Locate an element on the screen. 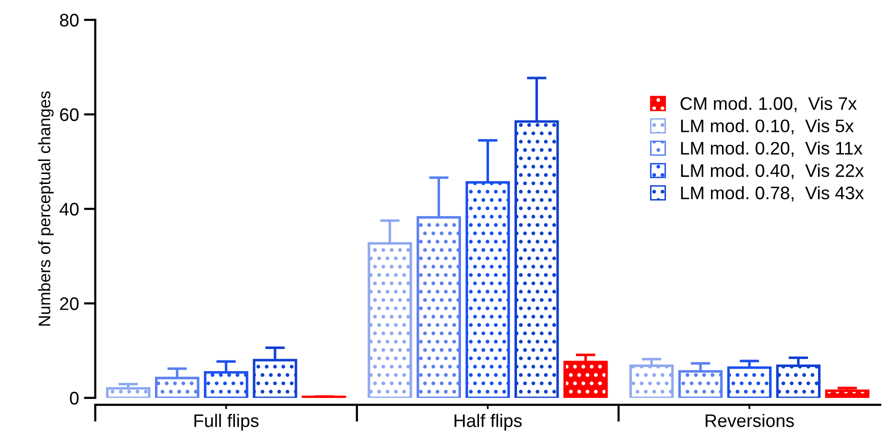  legend-label: CM mod. 1.00, Vis 7x is located at coordinates (768, 104).